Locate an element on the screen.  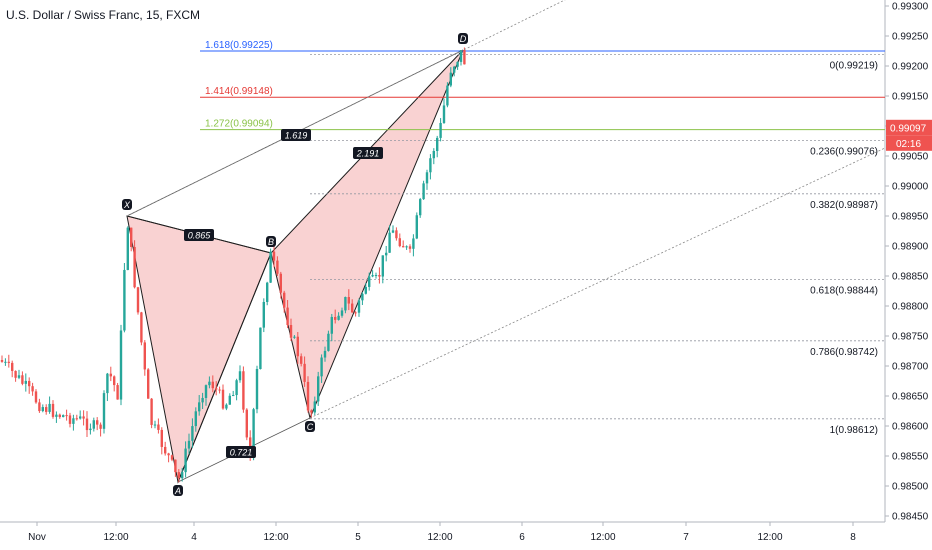
extension-level-label: 1.618(0.99225) is located at coordinates (239, 45).